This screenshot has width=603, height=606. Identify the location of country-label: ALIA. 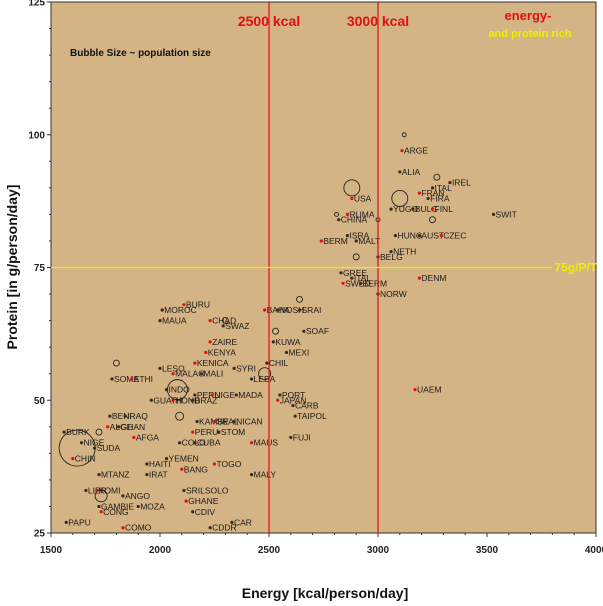
(411, 172).